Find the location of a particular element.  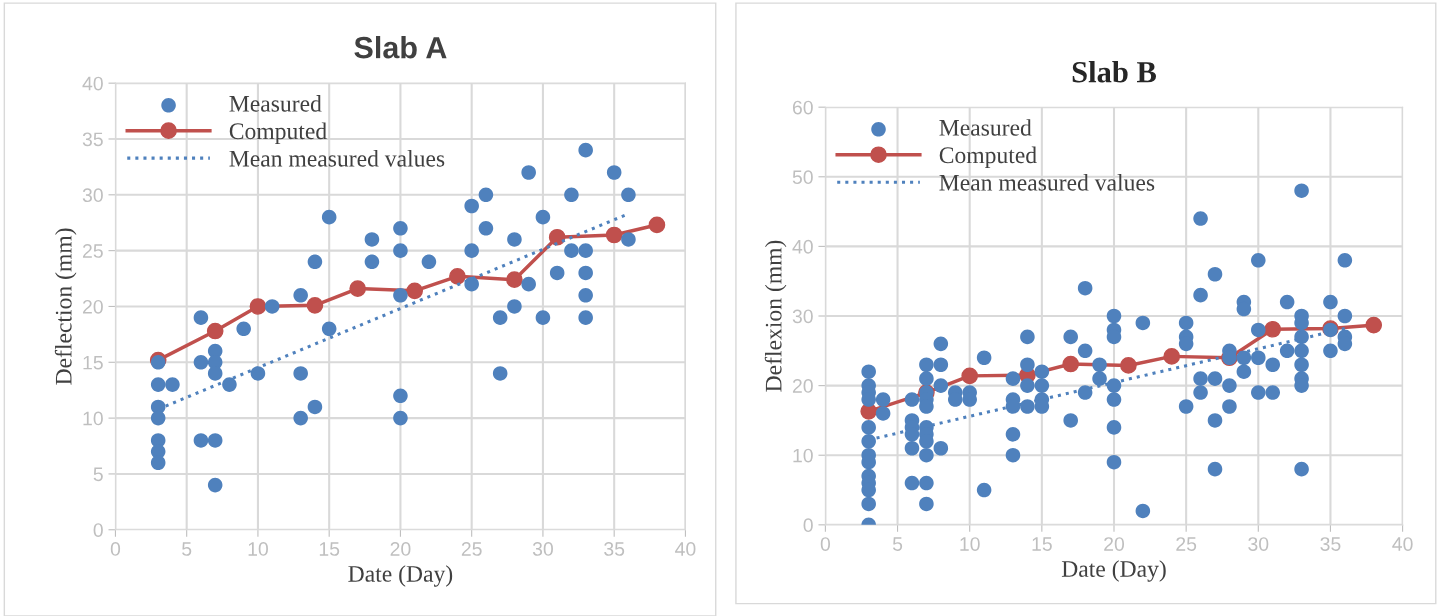

y-tick-label: 15 is located at coordinates (93, 362).